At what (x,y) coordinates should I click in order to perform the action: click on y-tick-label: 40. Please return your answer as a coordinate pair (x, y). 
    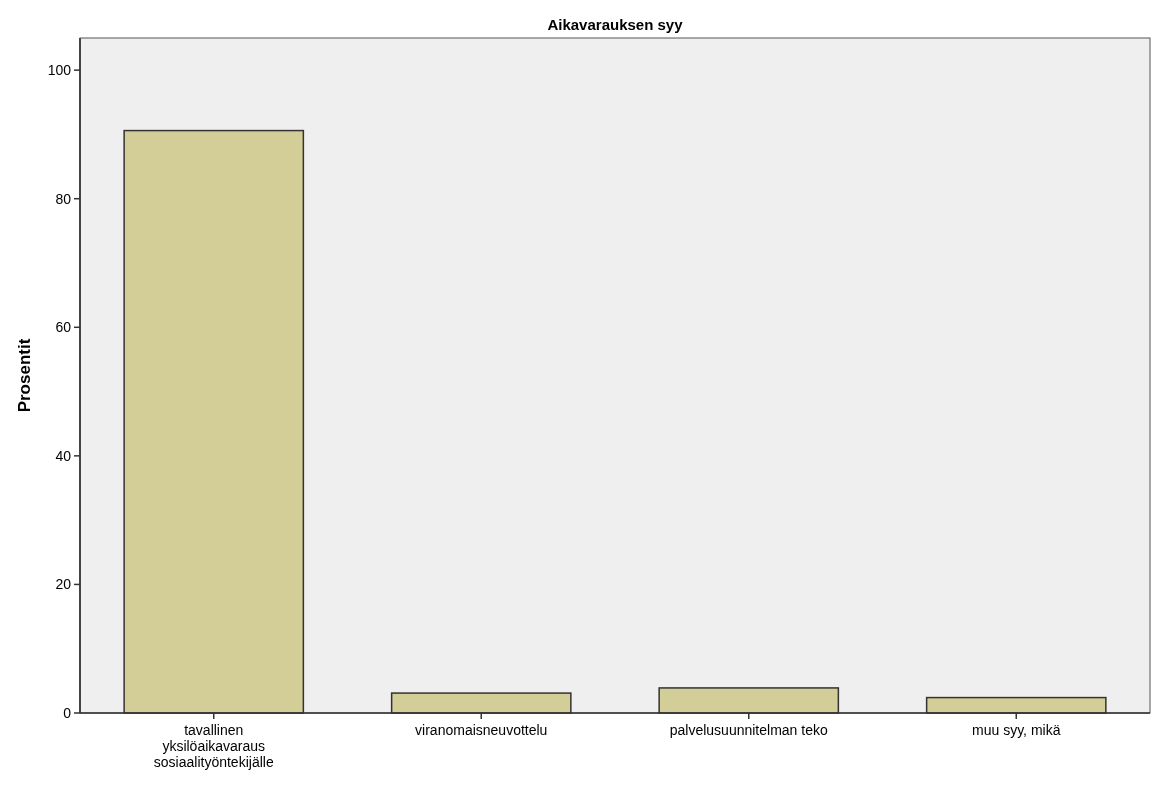
    Looking at the image, I should click on (63, 455).